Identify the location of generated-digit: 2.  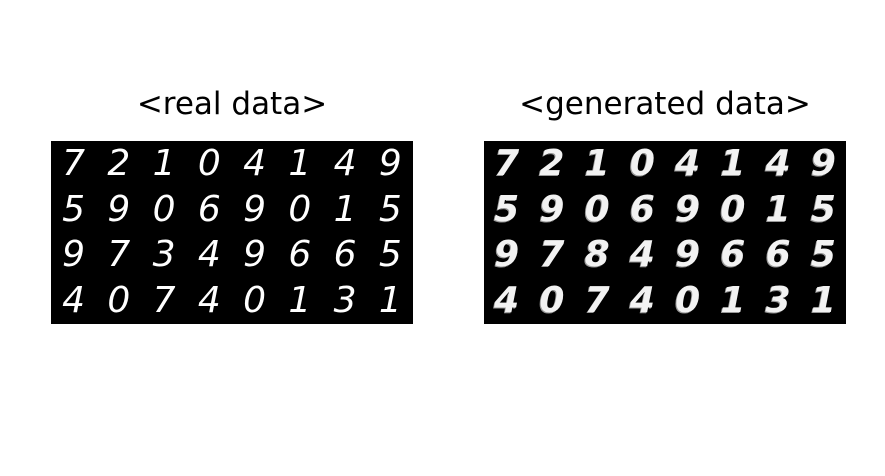
(552, 163).